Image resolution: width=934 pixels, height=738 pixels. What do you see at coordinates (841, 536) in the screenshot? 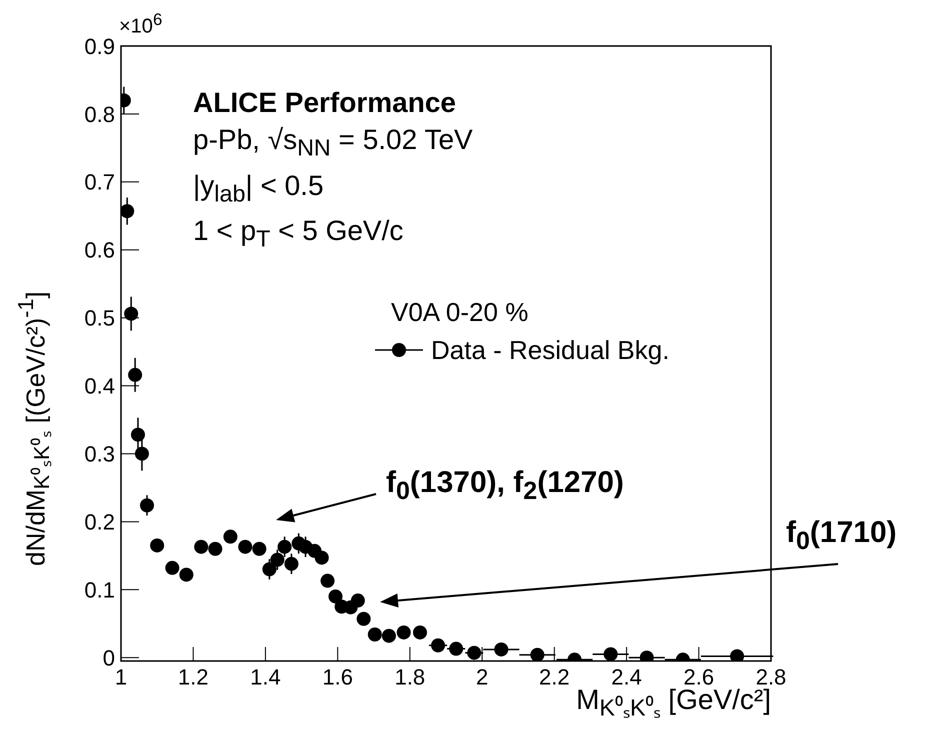
I see `text: f$_{0}$(1710)` at bounding box center [841, 536].